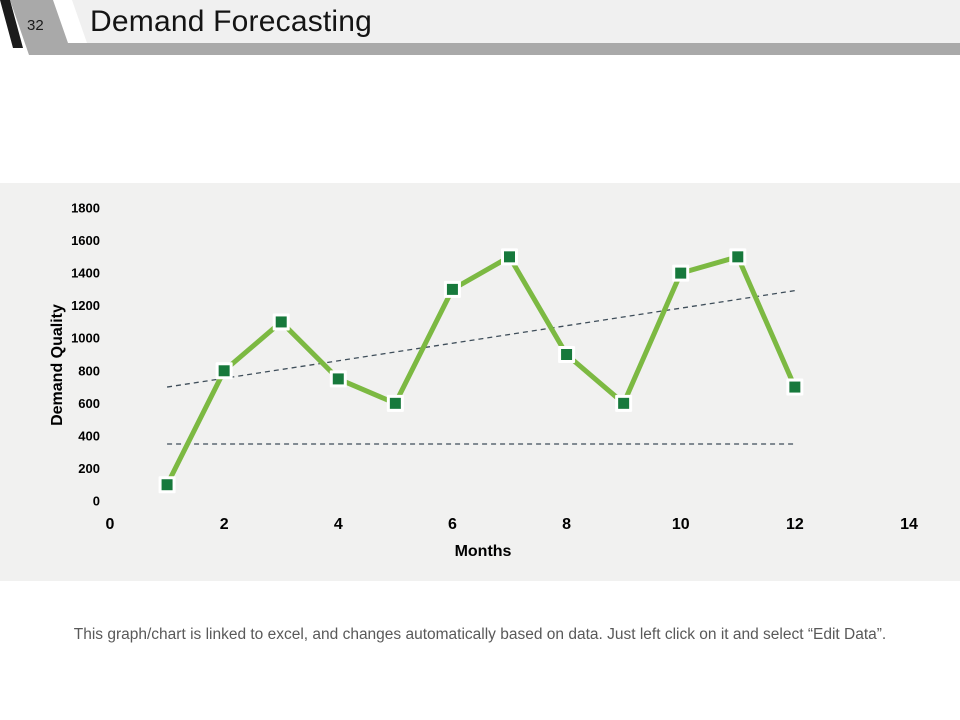  I want to click on y-tick-label: 0, so click(96, 501).